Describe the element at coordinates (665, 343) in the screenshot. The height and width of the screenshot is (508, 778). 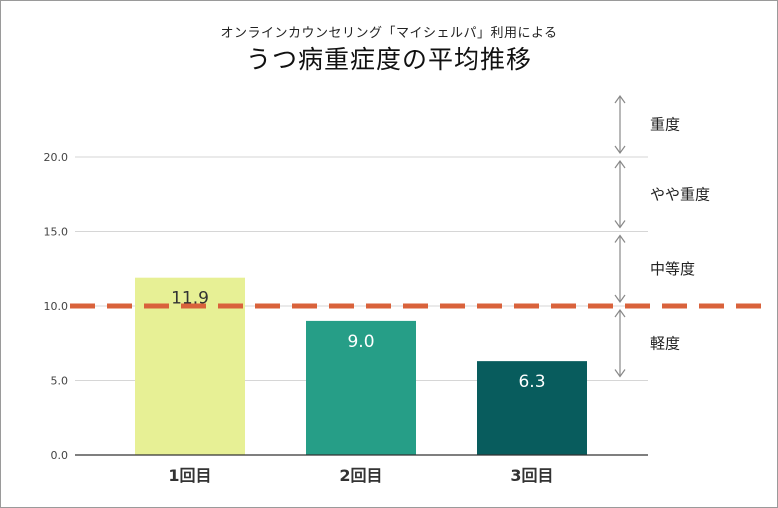
I see `severity-band-label: 軽度` at that location.